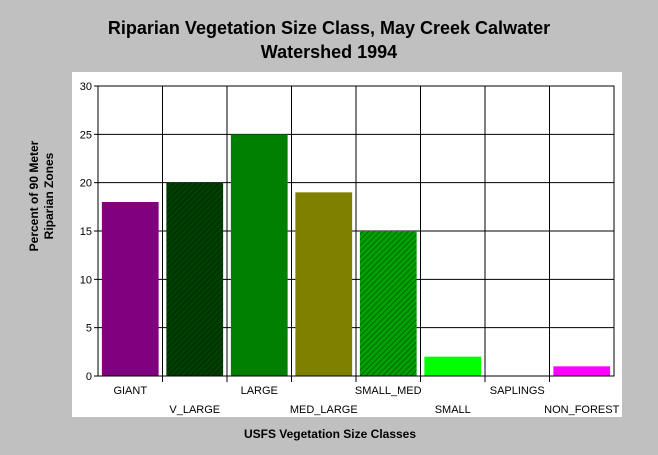 Image resolution: width=658 pixels, height=455 pixels. Describe the element at coordinates (49, 195) in the screenshot. I see `y-axis-title-line2: Riparian Zones` at that location.